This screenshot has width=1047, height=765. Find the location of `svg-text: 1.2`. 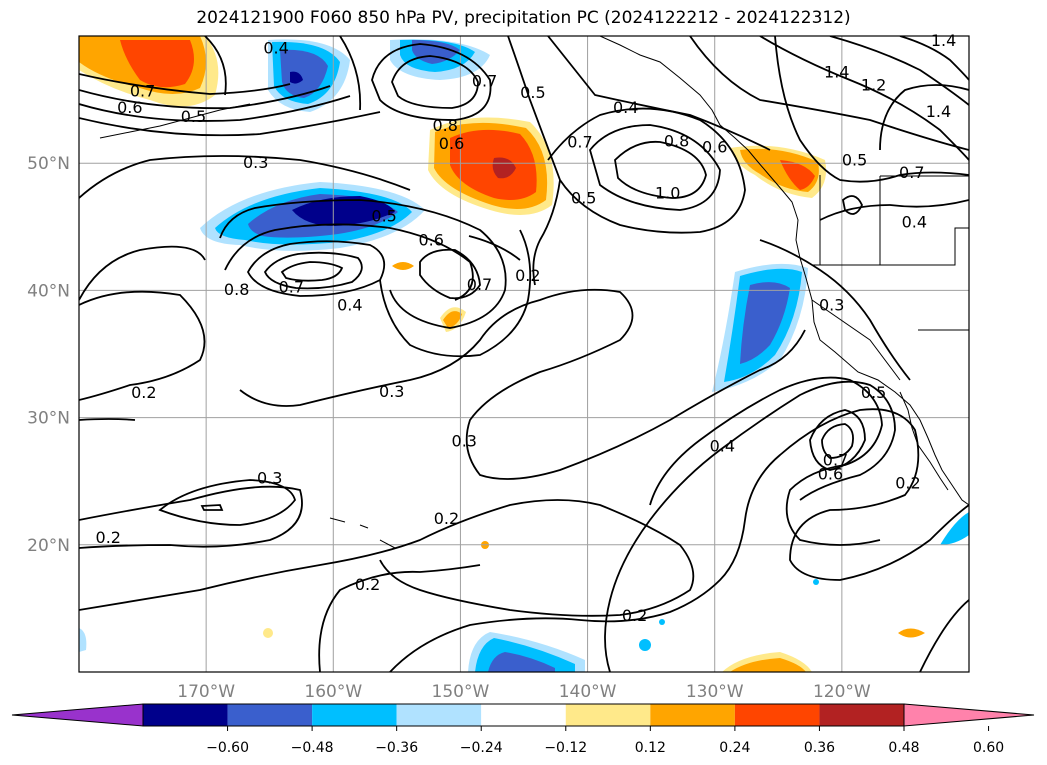

svg-text: 1.2 is located at coordinates (873, 84).